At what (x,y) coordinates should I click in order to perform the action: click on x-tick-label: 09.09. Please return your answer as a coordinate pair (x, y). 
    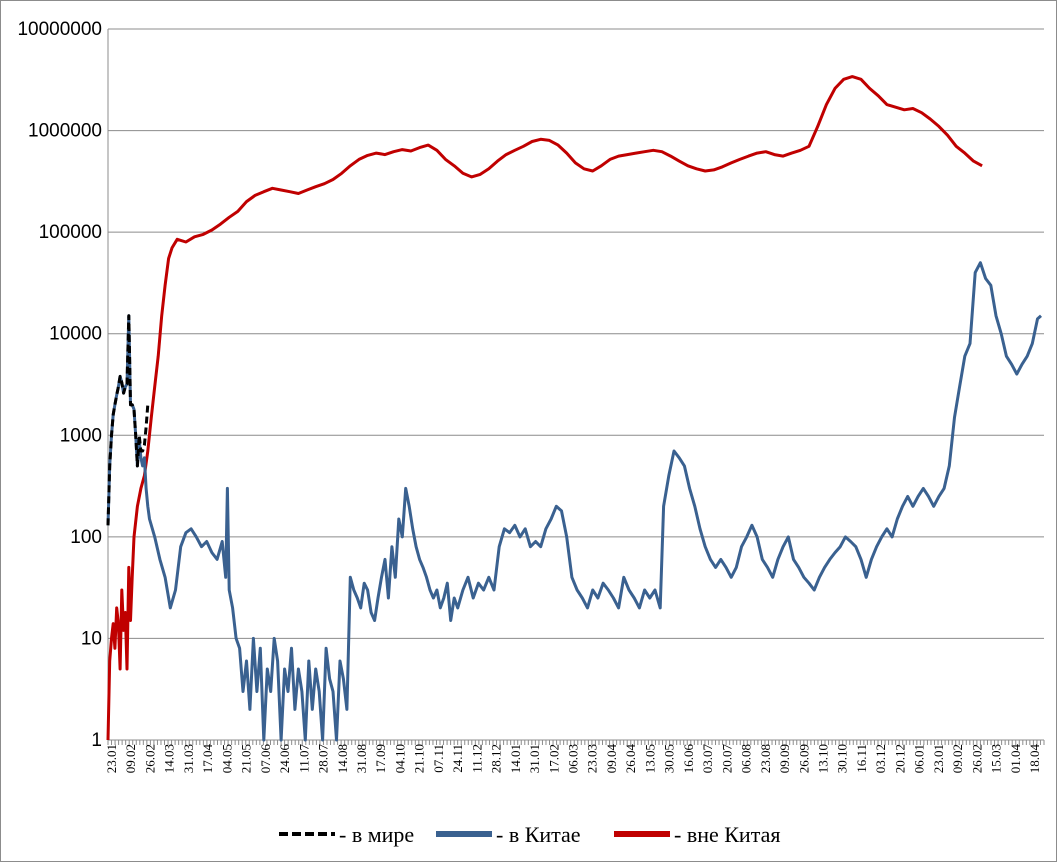
    Looking at the image, I should click on (784, 758).